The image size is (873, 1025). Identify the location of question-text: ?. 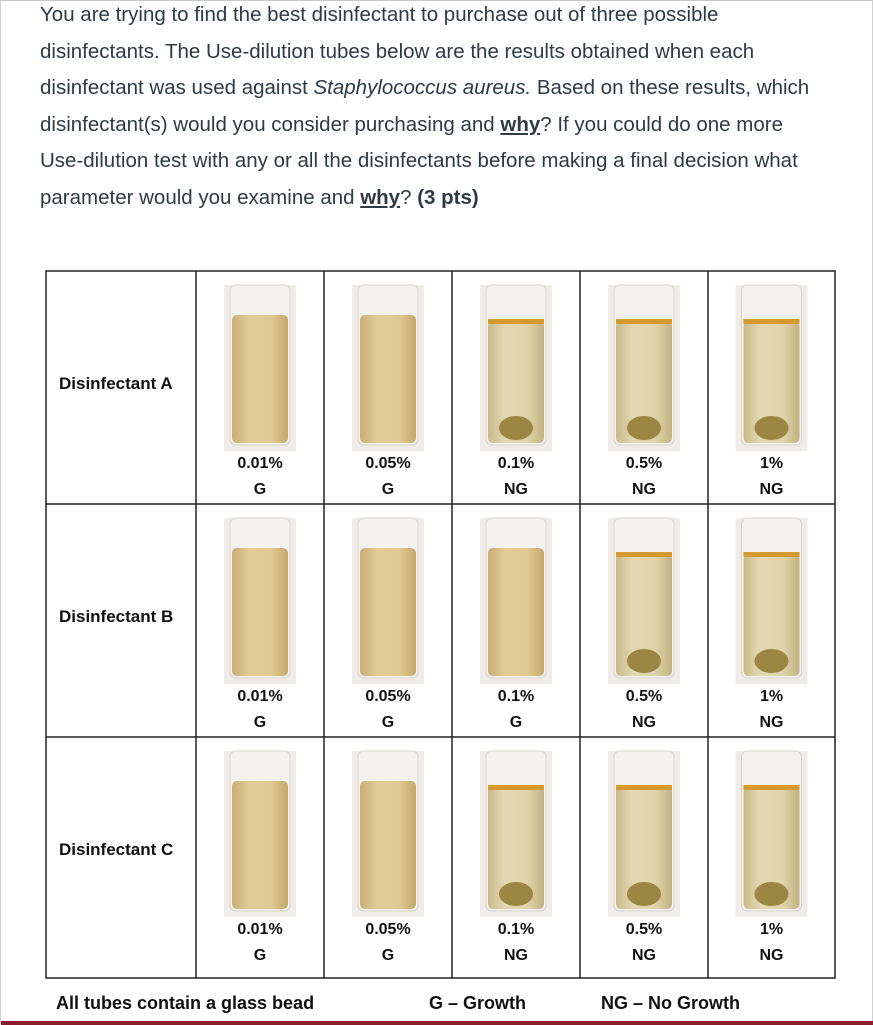
(409, 197).